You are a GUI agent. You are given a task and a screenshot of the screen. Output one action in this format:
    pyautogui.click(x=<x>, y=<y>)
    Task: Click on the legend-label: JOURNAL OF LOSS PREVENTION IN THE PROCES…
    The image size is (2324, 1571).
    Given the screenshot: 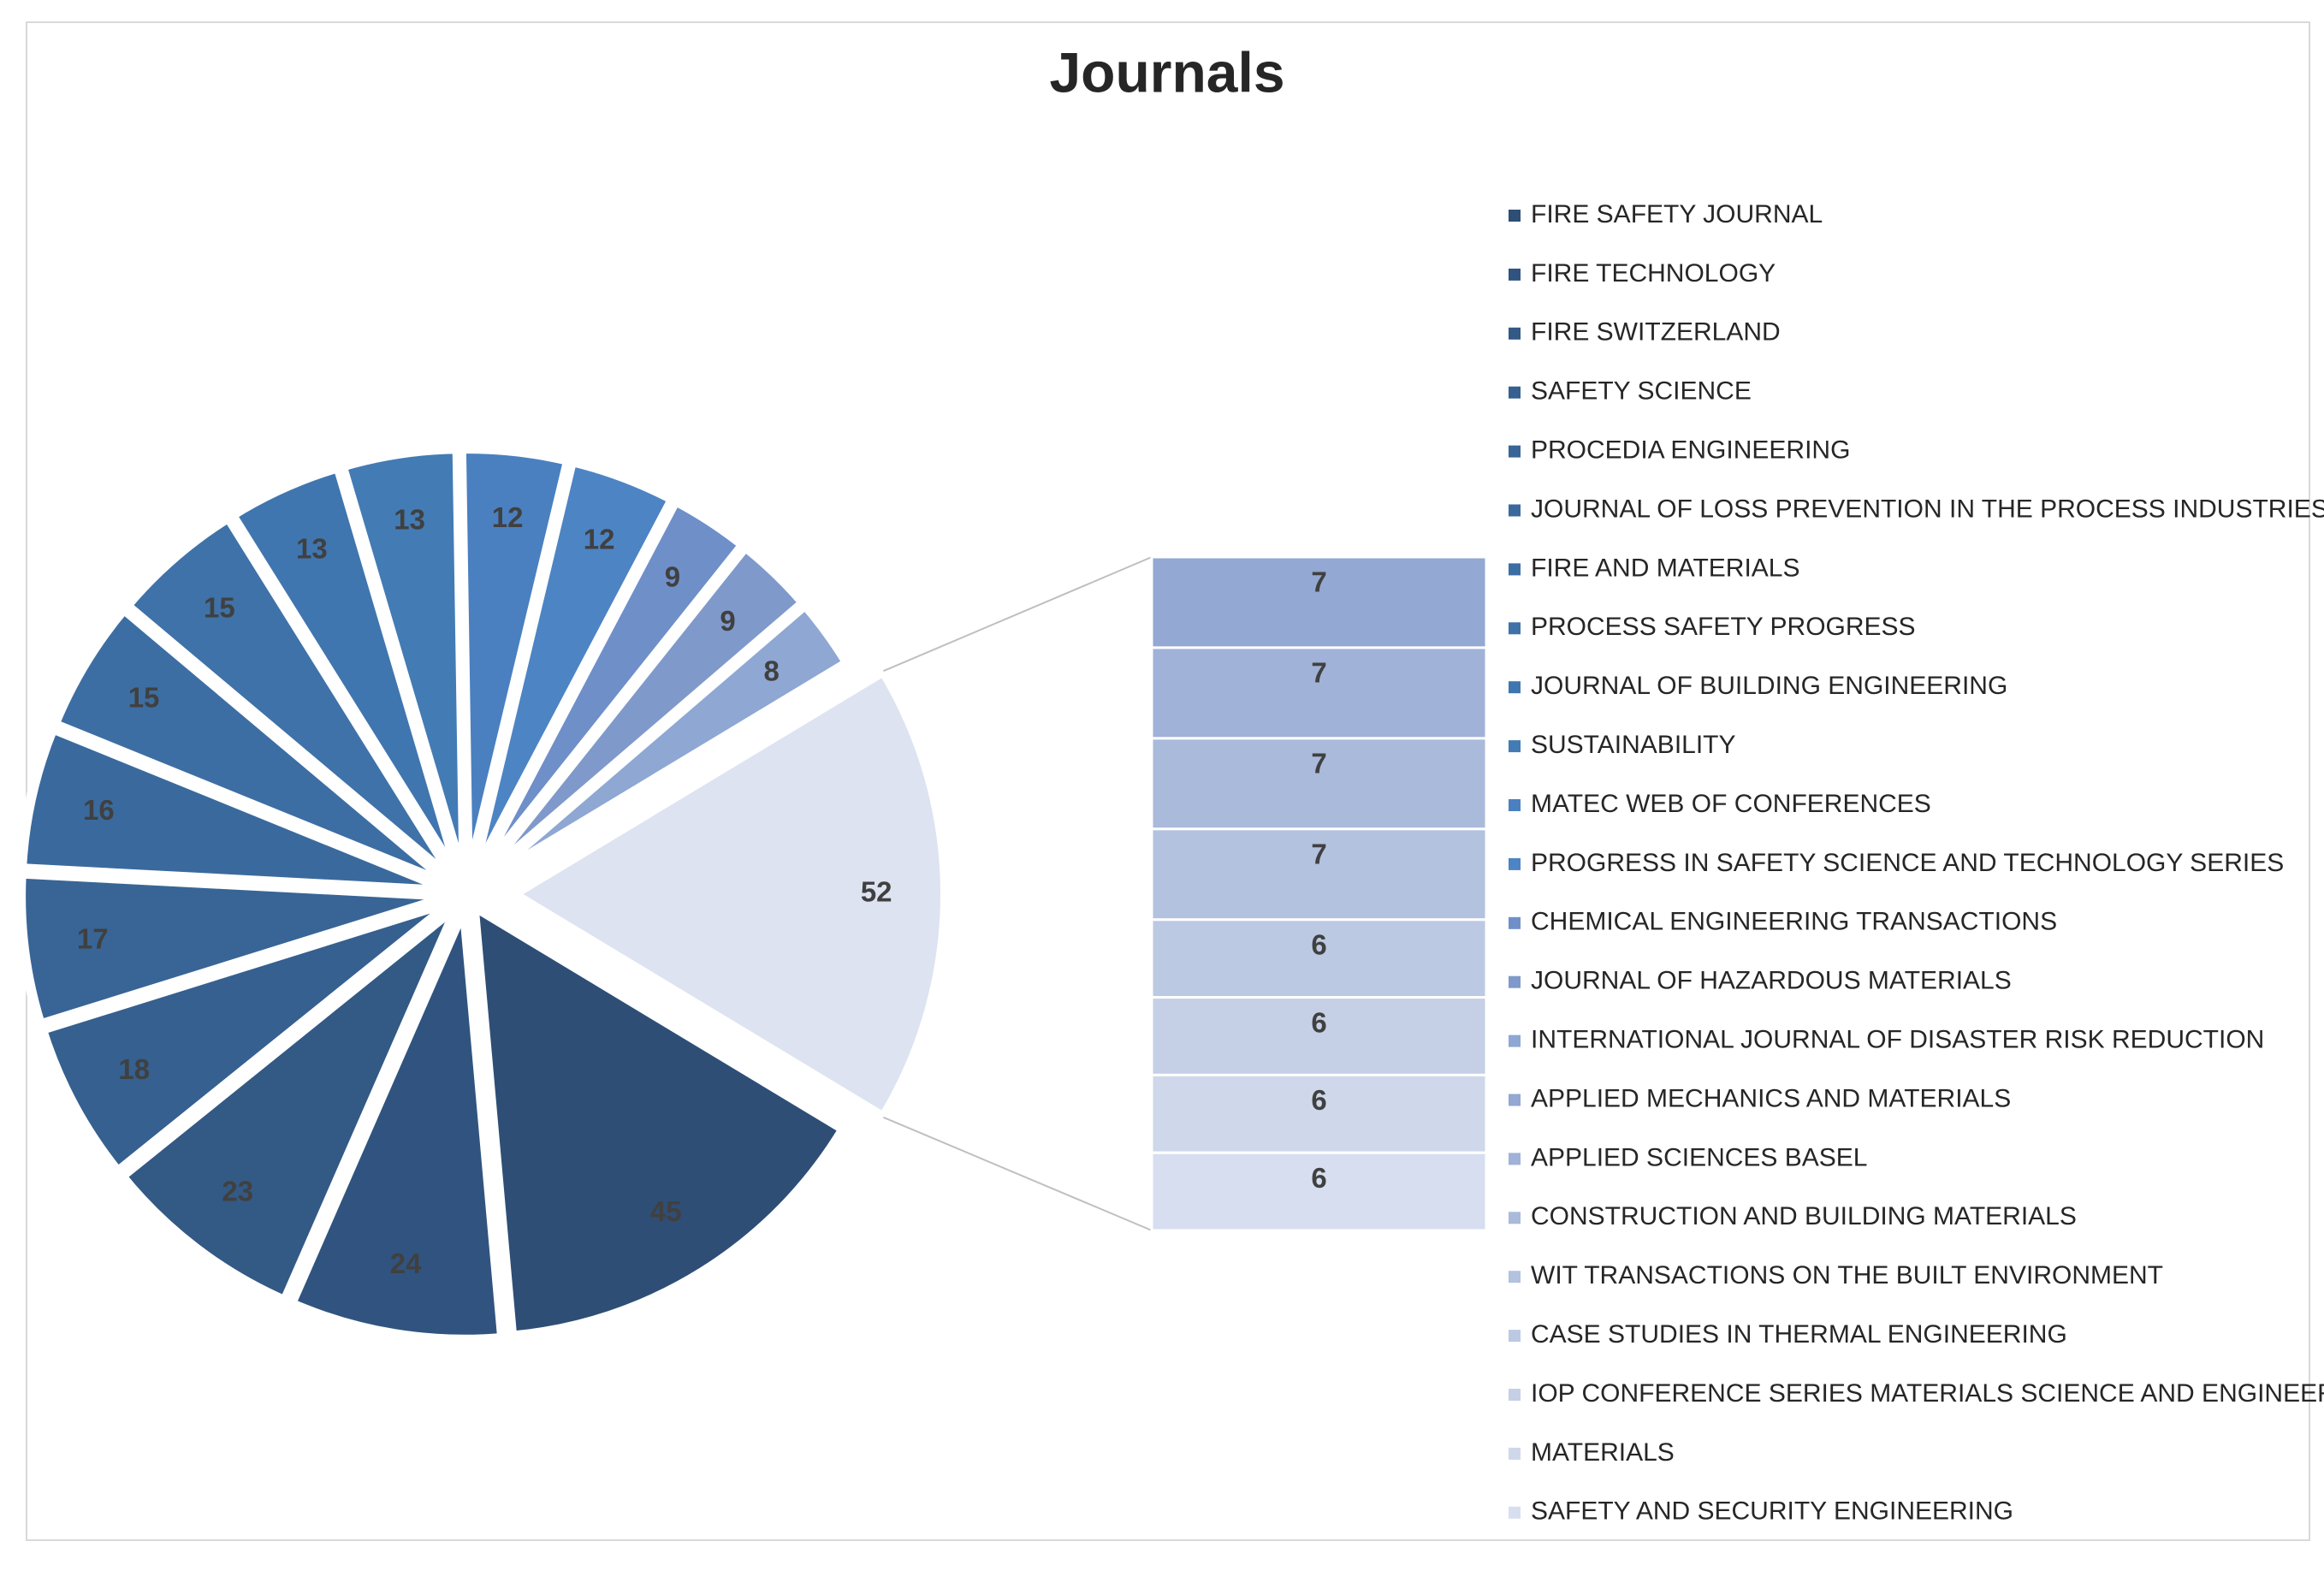 What is the action you would take?
    pyautogui.click(x=1927, y=509)
    